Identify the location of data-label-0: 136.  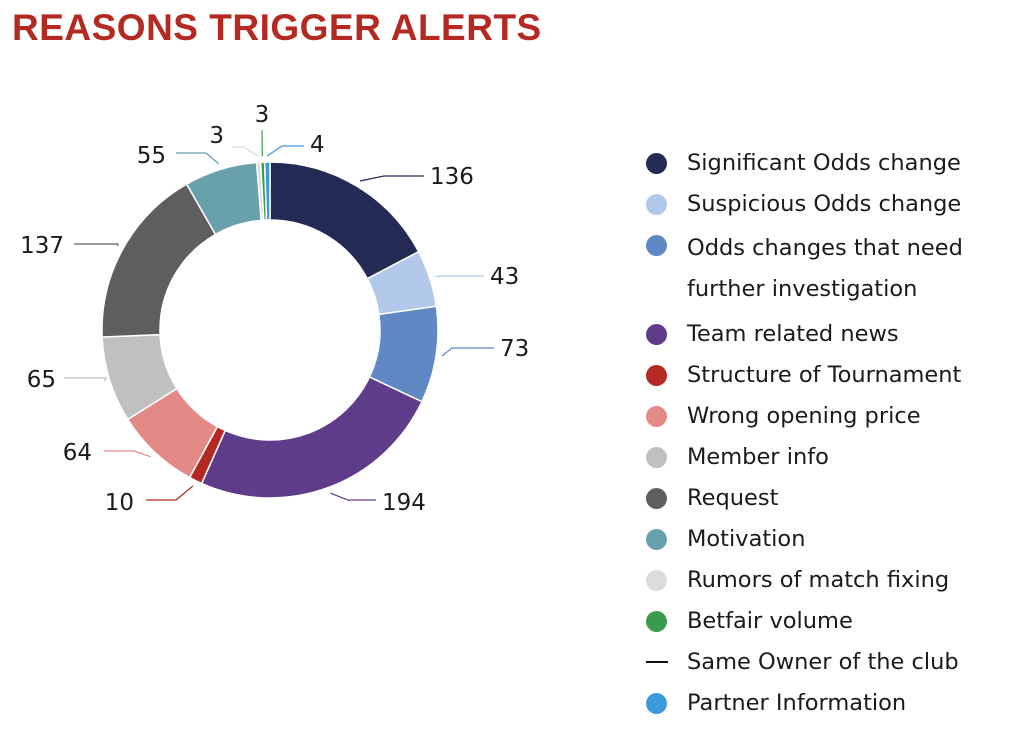
(452, 177).